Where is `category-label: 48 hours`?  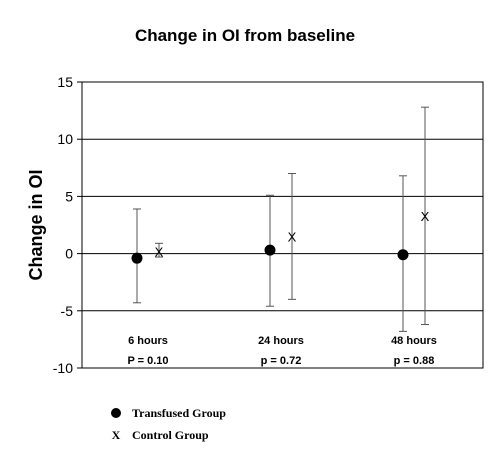
category-label: 48 hours is located at coordinates (414, 341).